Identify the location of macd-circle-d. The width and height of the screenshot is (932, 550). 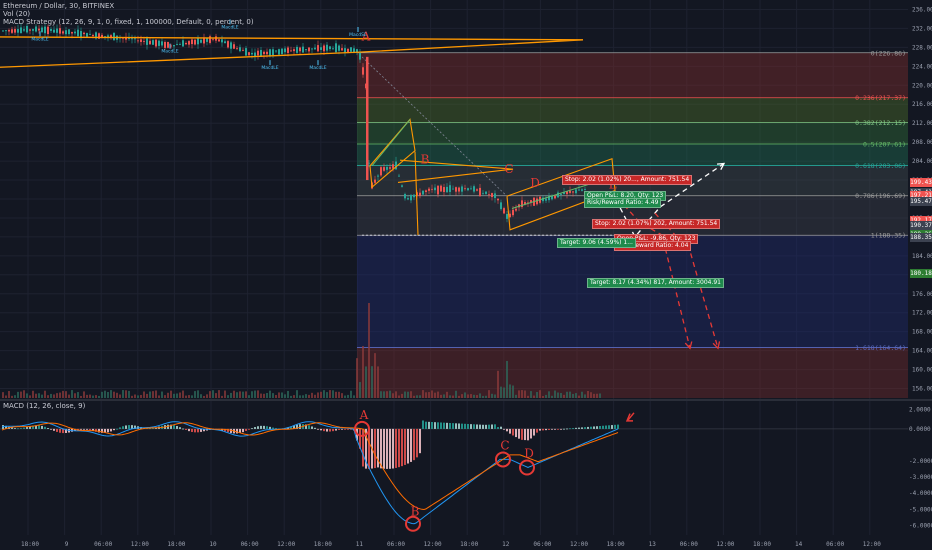
(527, 467).